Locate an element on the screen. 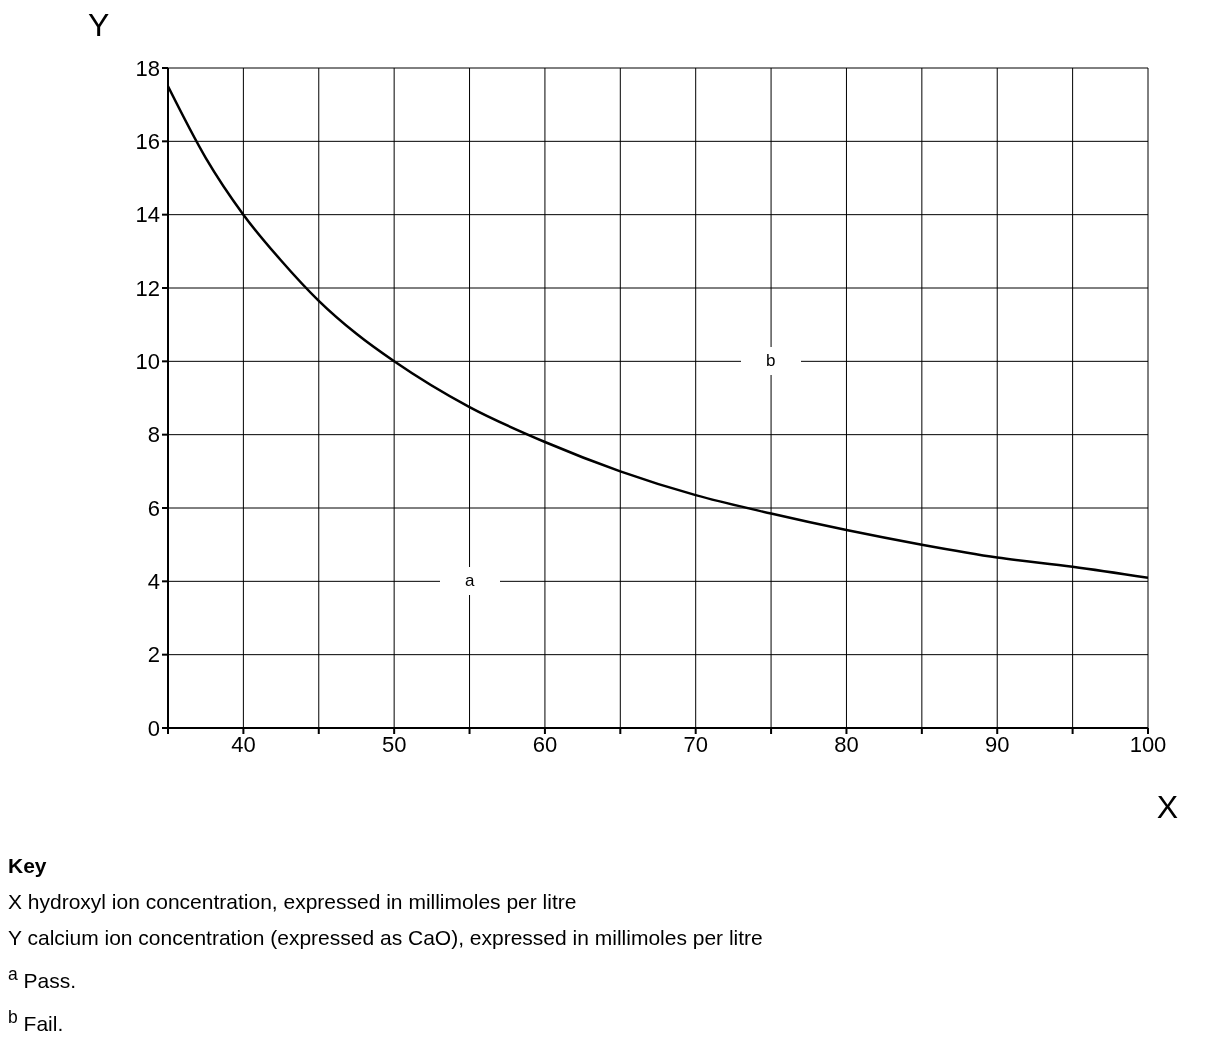  x-tick-label: 90 is located at coordinates (997, 744).